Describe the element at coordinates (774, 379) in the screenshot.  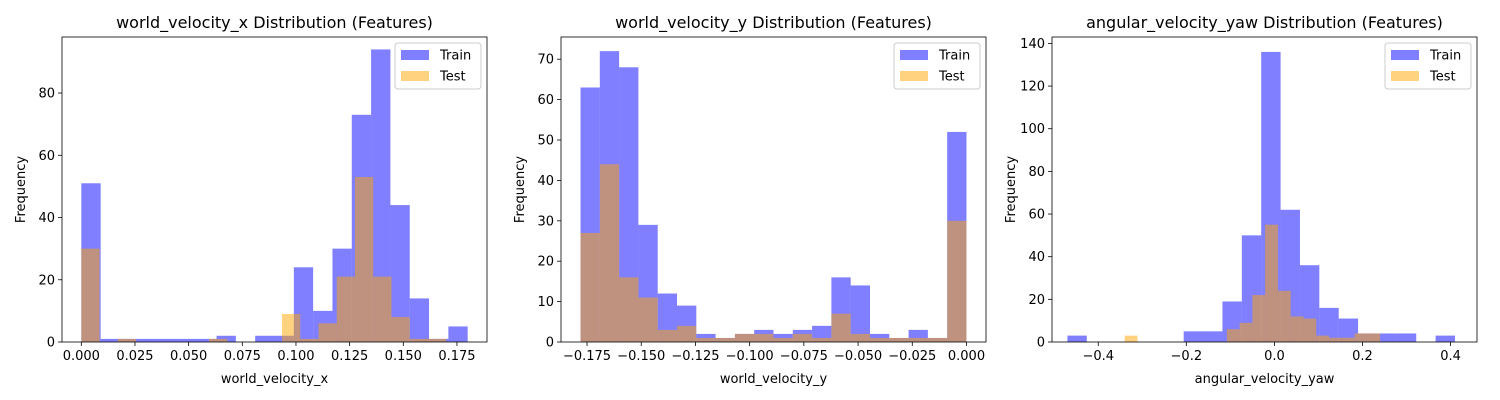
I see `x-axis-label: world_velocity_y` at that location.